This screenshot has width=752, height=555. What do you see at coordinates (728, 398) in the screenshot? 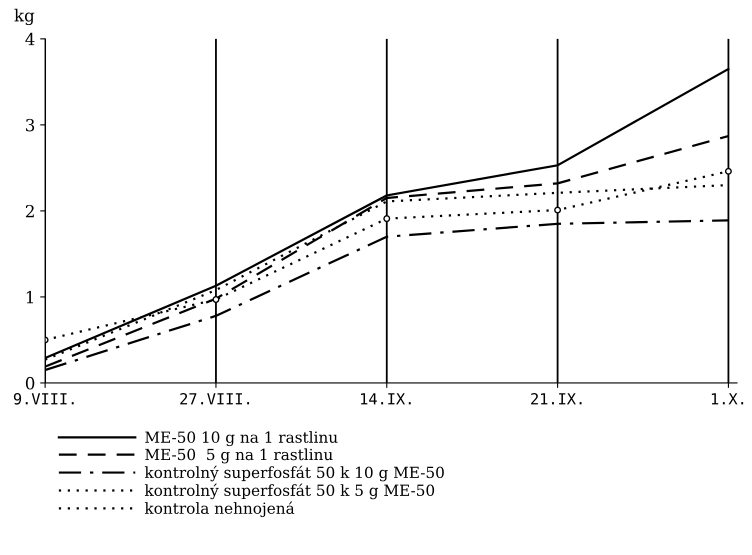
I see `x-tick-label: 1.X.` at bounding box center [728, 398].